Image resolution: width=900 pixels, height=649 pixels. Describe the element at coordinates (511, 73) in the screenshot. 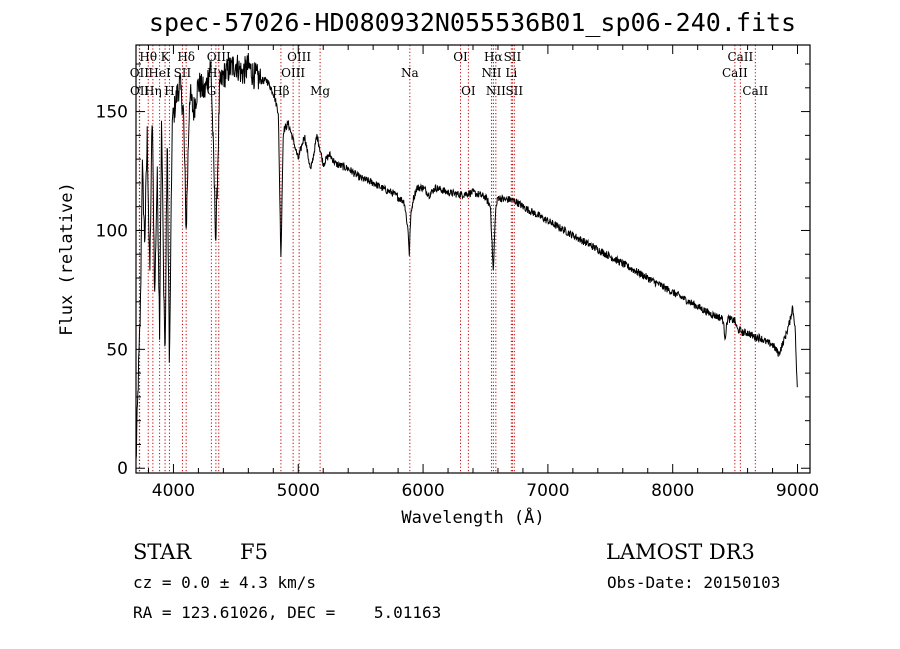

I see `spectral-line-label: Li` at that location.